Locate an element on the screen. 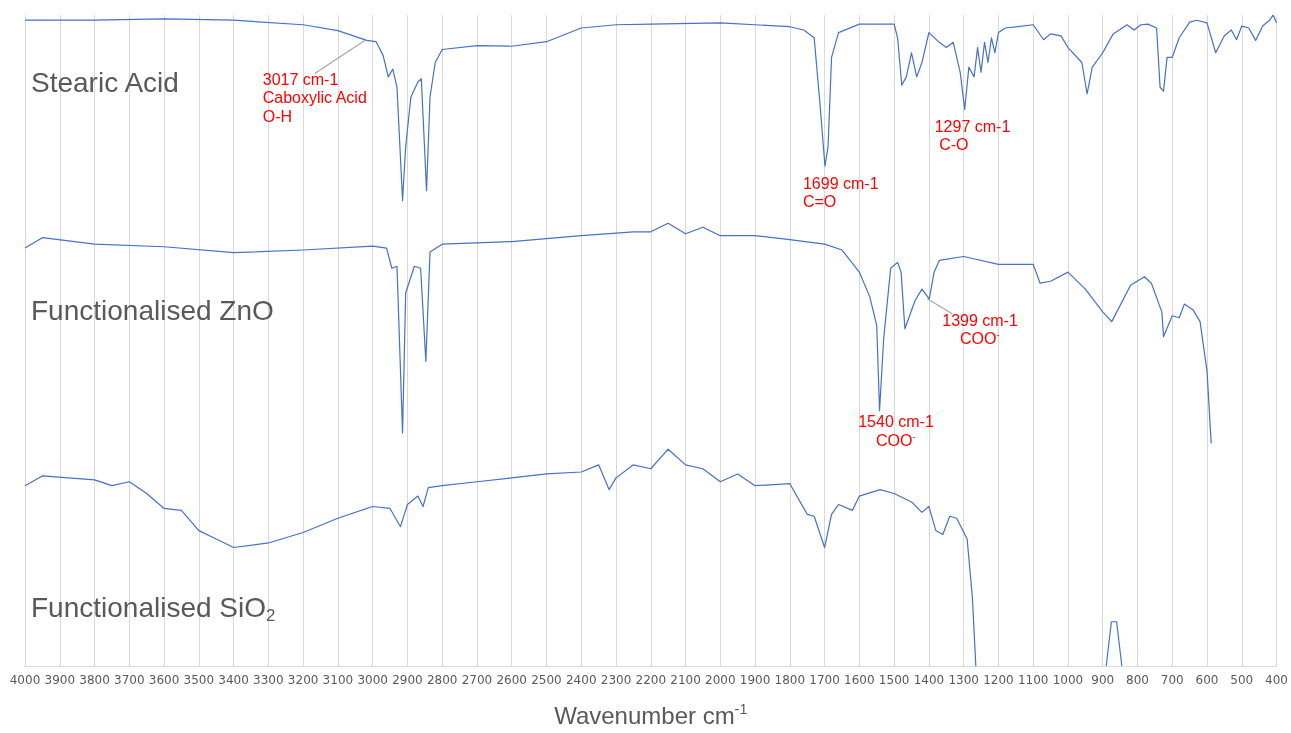  x-tick-label: 1000 is located at coordinates (1068, 680).